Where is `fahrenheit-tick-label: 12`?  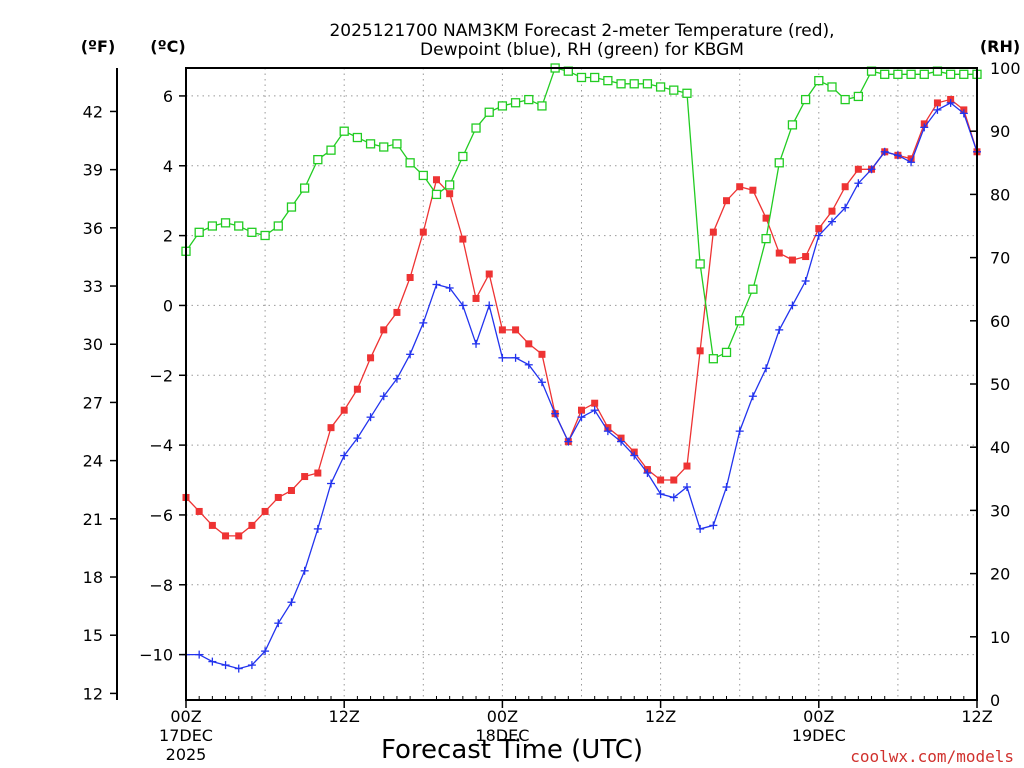
fahrenheit-tick-label: 12 is located at coordinates (93, 693).